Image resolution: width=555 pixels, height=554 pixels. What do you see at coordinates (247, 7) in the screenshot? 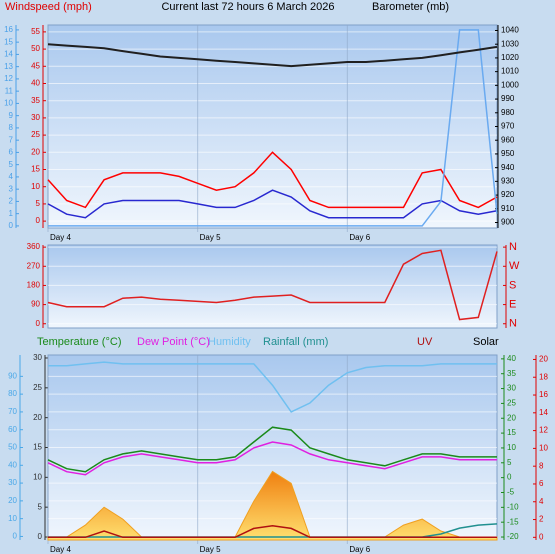
I see `chart-title: Current last 72 hours 6 March 2026` at bounding box center [247, 7].